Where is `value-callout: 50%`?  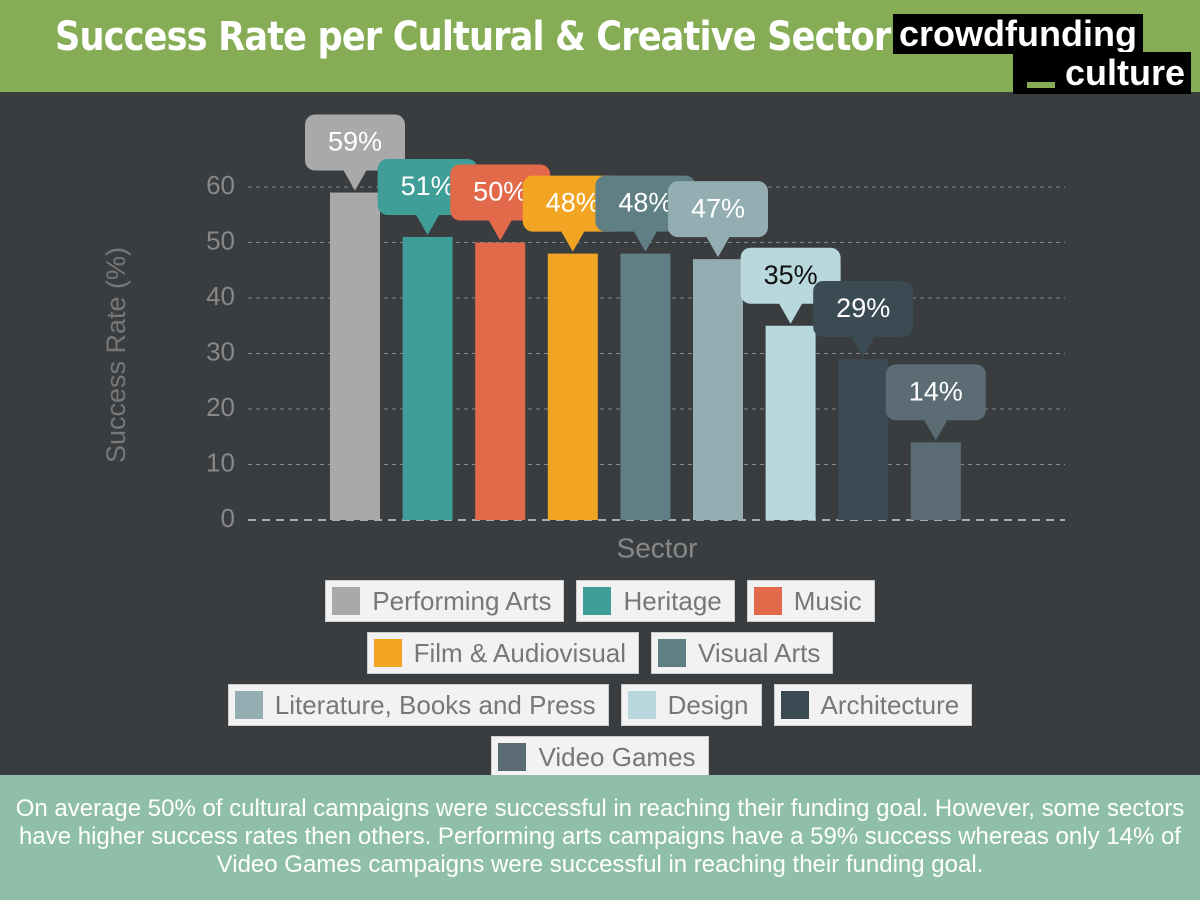
value-callout: 50% is located at coordinates (500, 202).